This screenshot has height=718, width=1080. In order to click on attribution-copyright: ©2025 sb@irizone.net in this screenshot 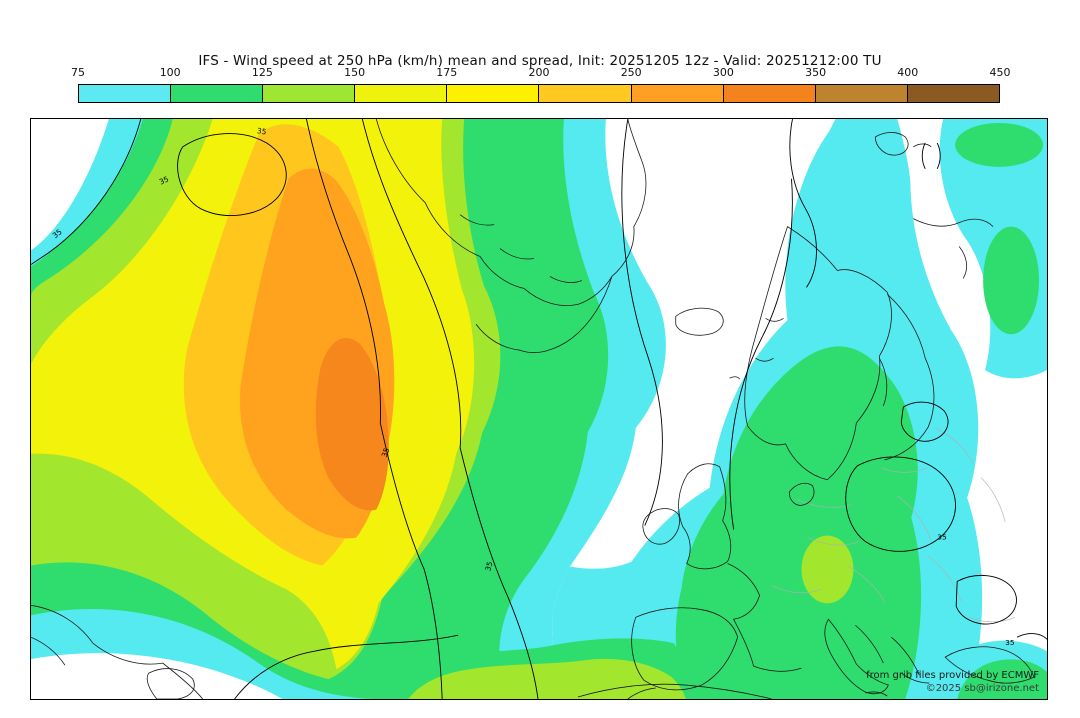, I will do `click(982, 688)`.